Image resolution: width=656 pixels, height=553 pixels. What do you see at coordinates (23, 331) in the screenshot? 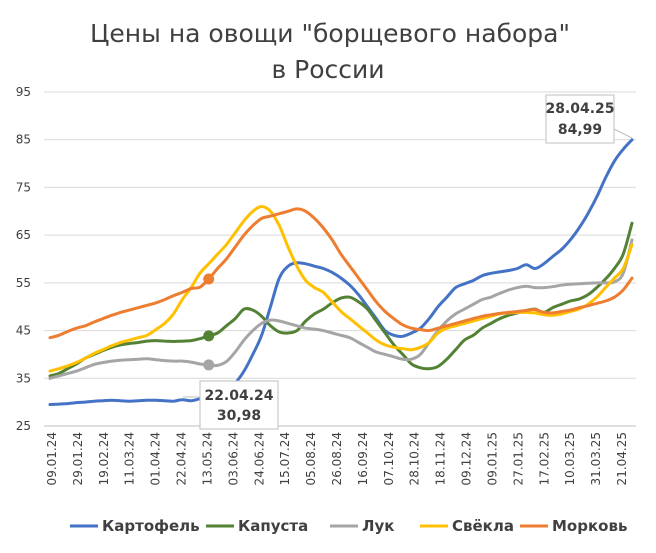
I see `y-tick-label: 45` at bounding box center [23, 331].